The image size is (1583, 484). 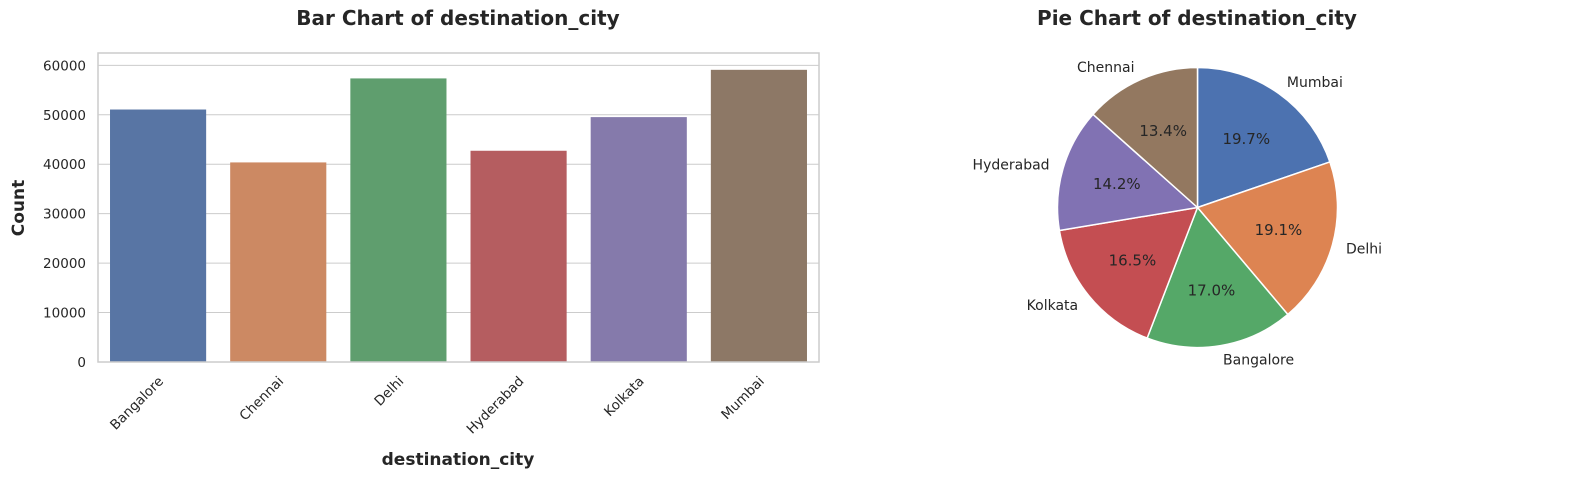 What do you see at coordinates (1163, 131) in the screenshot?
I see `pie-percent-chennai: 13.4%` at bounding box center [1163, 131].